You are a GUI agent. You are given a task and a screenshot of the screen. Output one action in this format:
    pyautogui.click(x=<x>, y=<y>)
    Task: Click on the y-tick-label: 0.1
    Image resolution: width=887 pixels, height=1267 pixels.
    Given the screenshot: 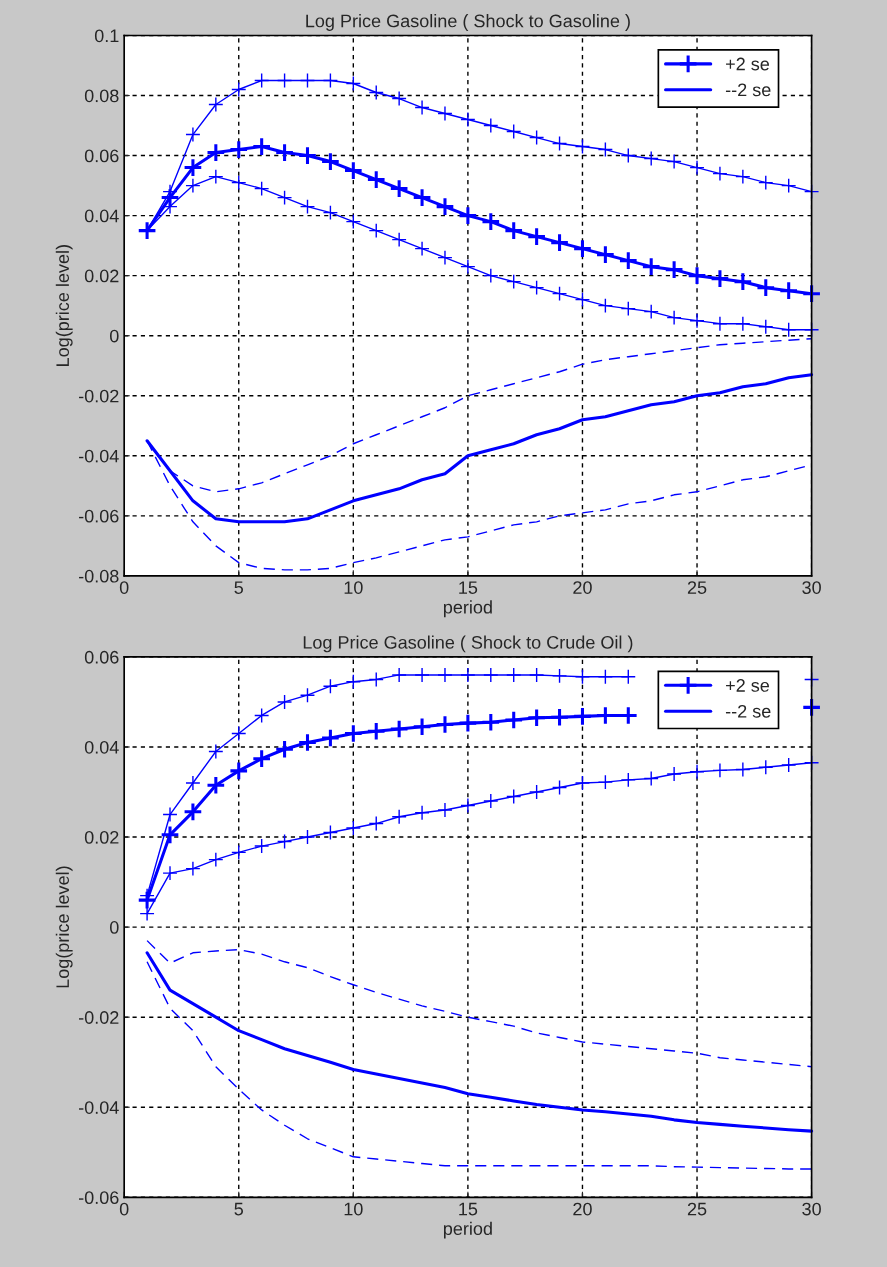 What is the action you would take?
    pyautogui.click(x=106, y=36)
    